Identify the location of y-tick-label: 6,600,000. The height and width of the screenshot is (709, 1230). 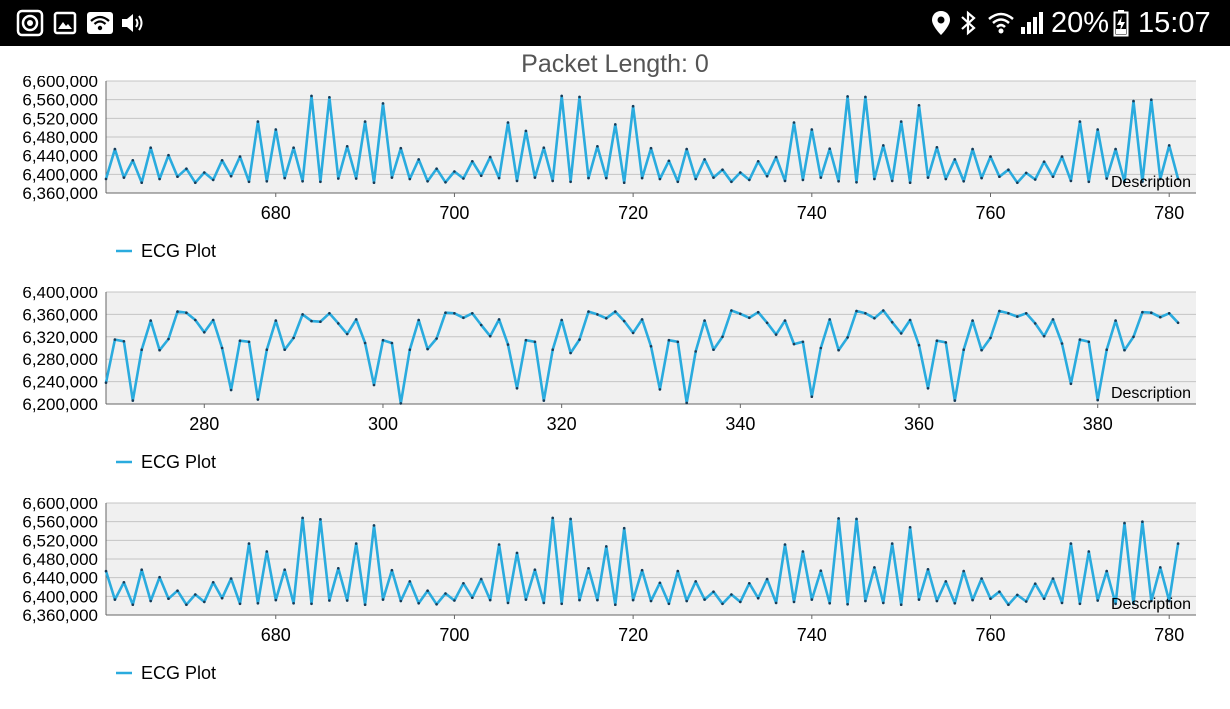
(60, 83).